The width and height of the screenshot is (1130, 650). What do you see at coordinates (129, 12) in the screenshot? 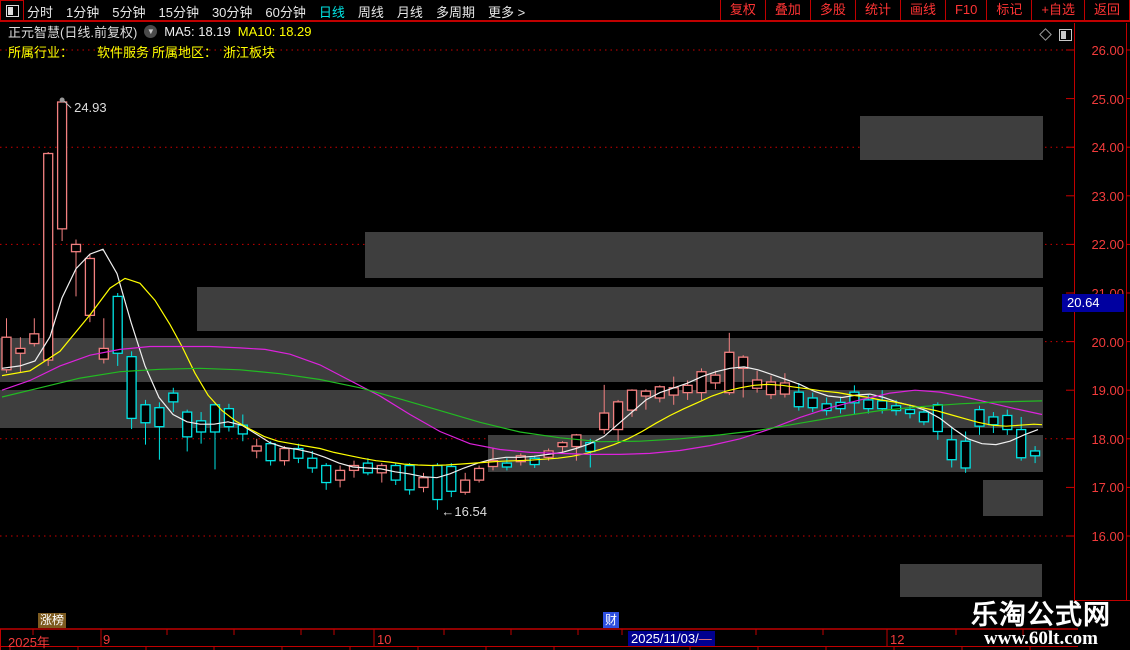
I see `tab-5分钟: 5分钟` at bounding box center [129, 12].